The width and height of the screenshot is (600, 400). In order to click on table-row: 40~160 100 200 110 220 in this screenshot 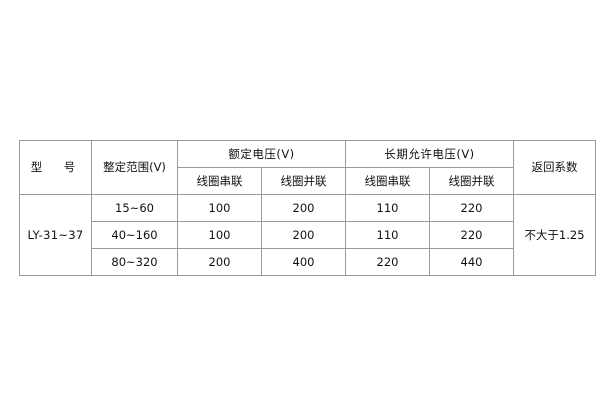, I will do `click(308, 235)`.